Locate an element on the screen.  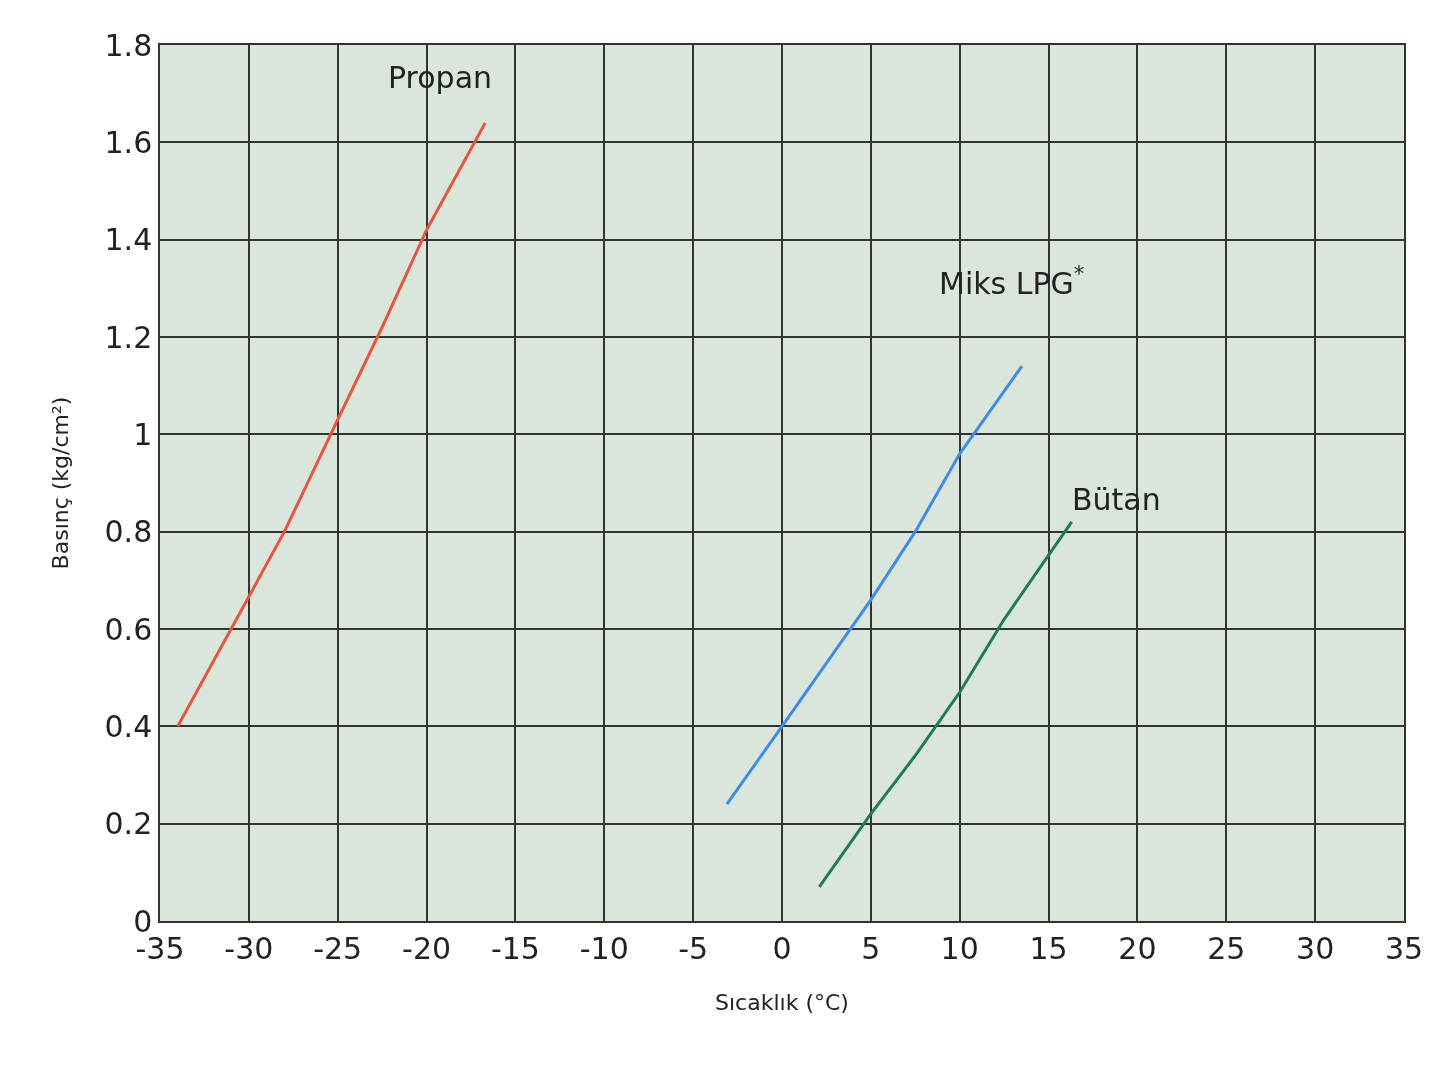
y-tick-label: 0.2 is located at coordinates (128, 824).